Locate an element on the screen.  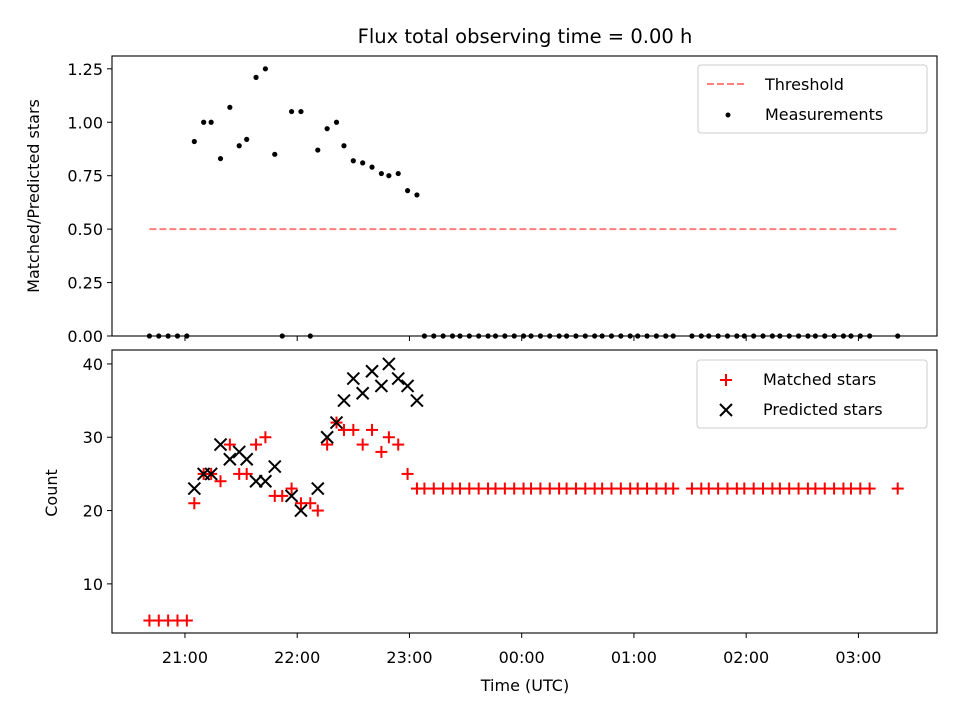
top-y-tick-label: 1.00 is located at coordinates (85, 122).